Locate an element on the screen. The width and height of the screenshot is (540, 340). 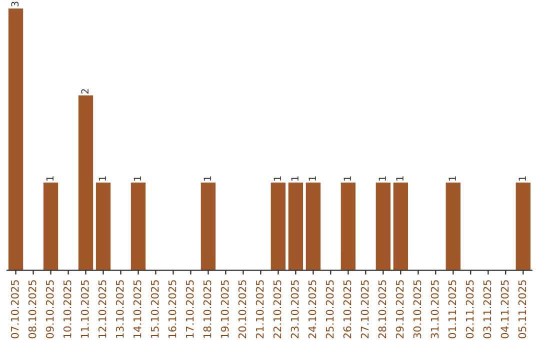
x-tick-label: 07.10.2025 is located at coordinates (14, 309).